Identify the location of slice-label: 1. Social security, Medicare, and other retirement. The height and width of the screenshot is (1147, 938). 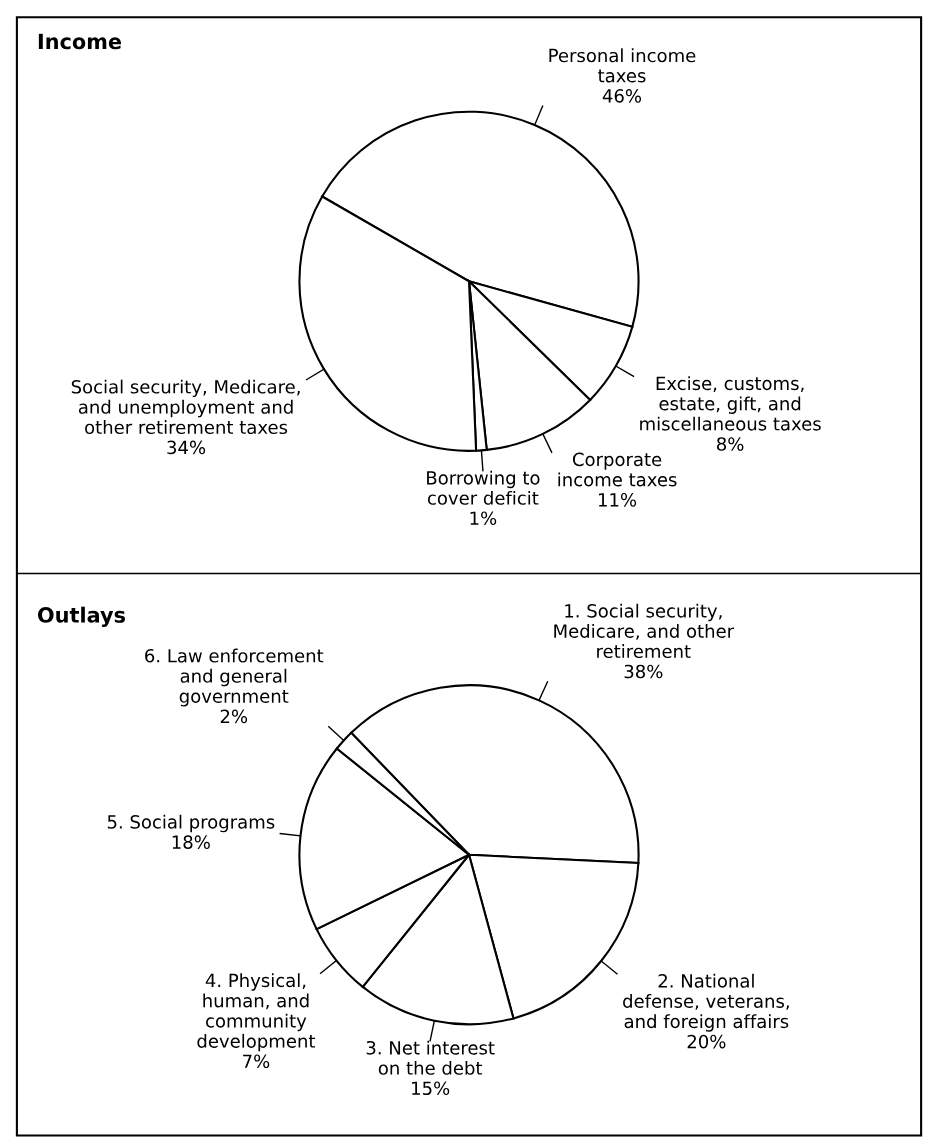
(644, 631).